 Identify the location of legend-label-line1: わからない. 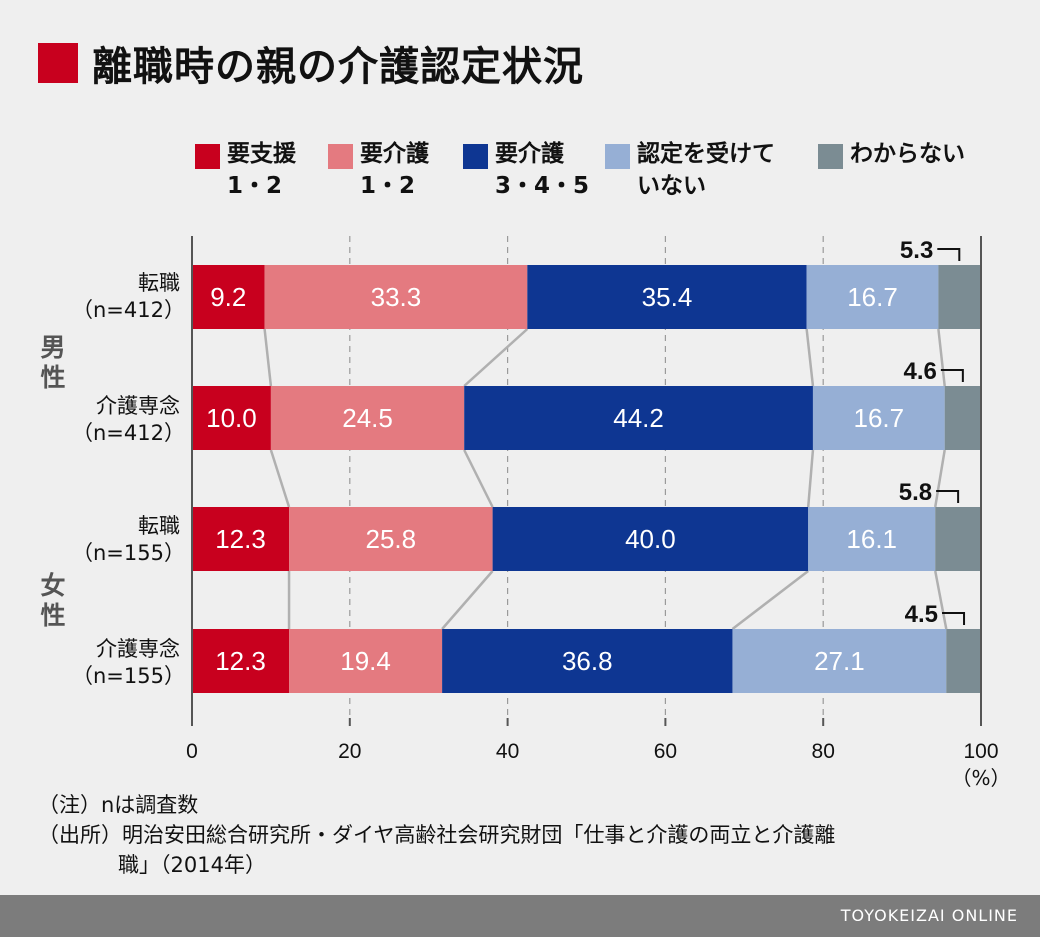
(907, 154).